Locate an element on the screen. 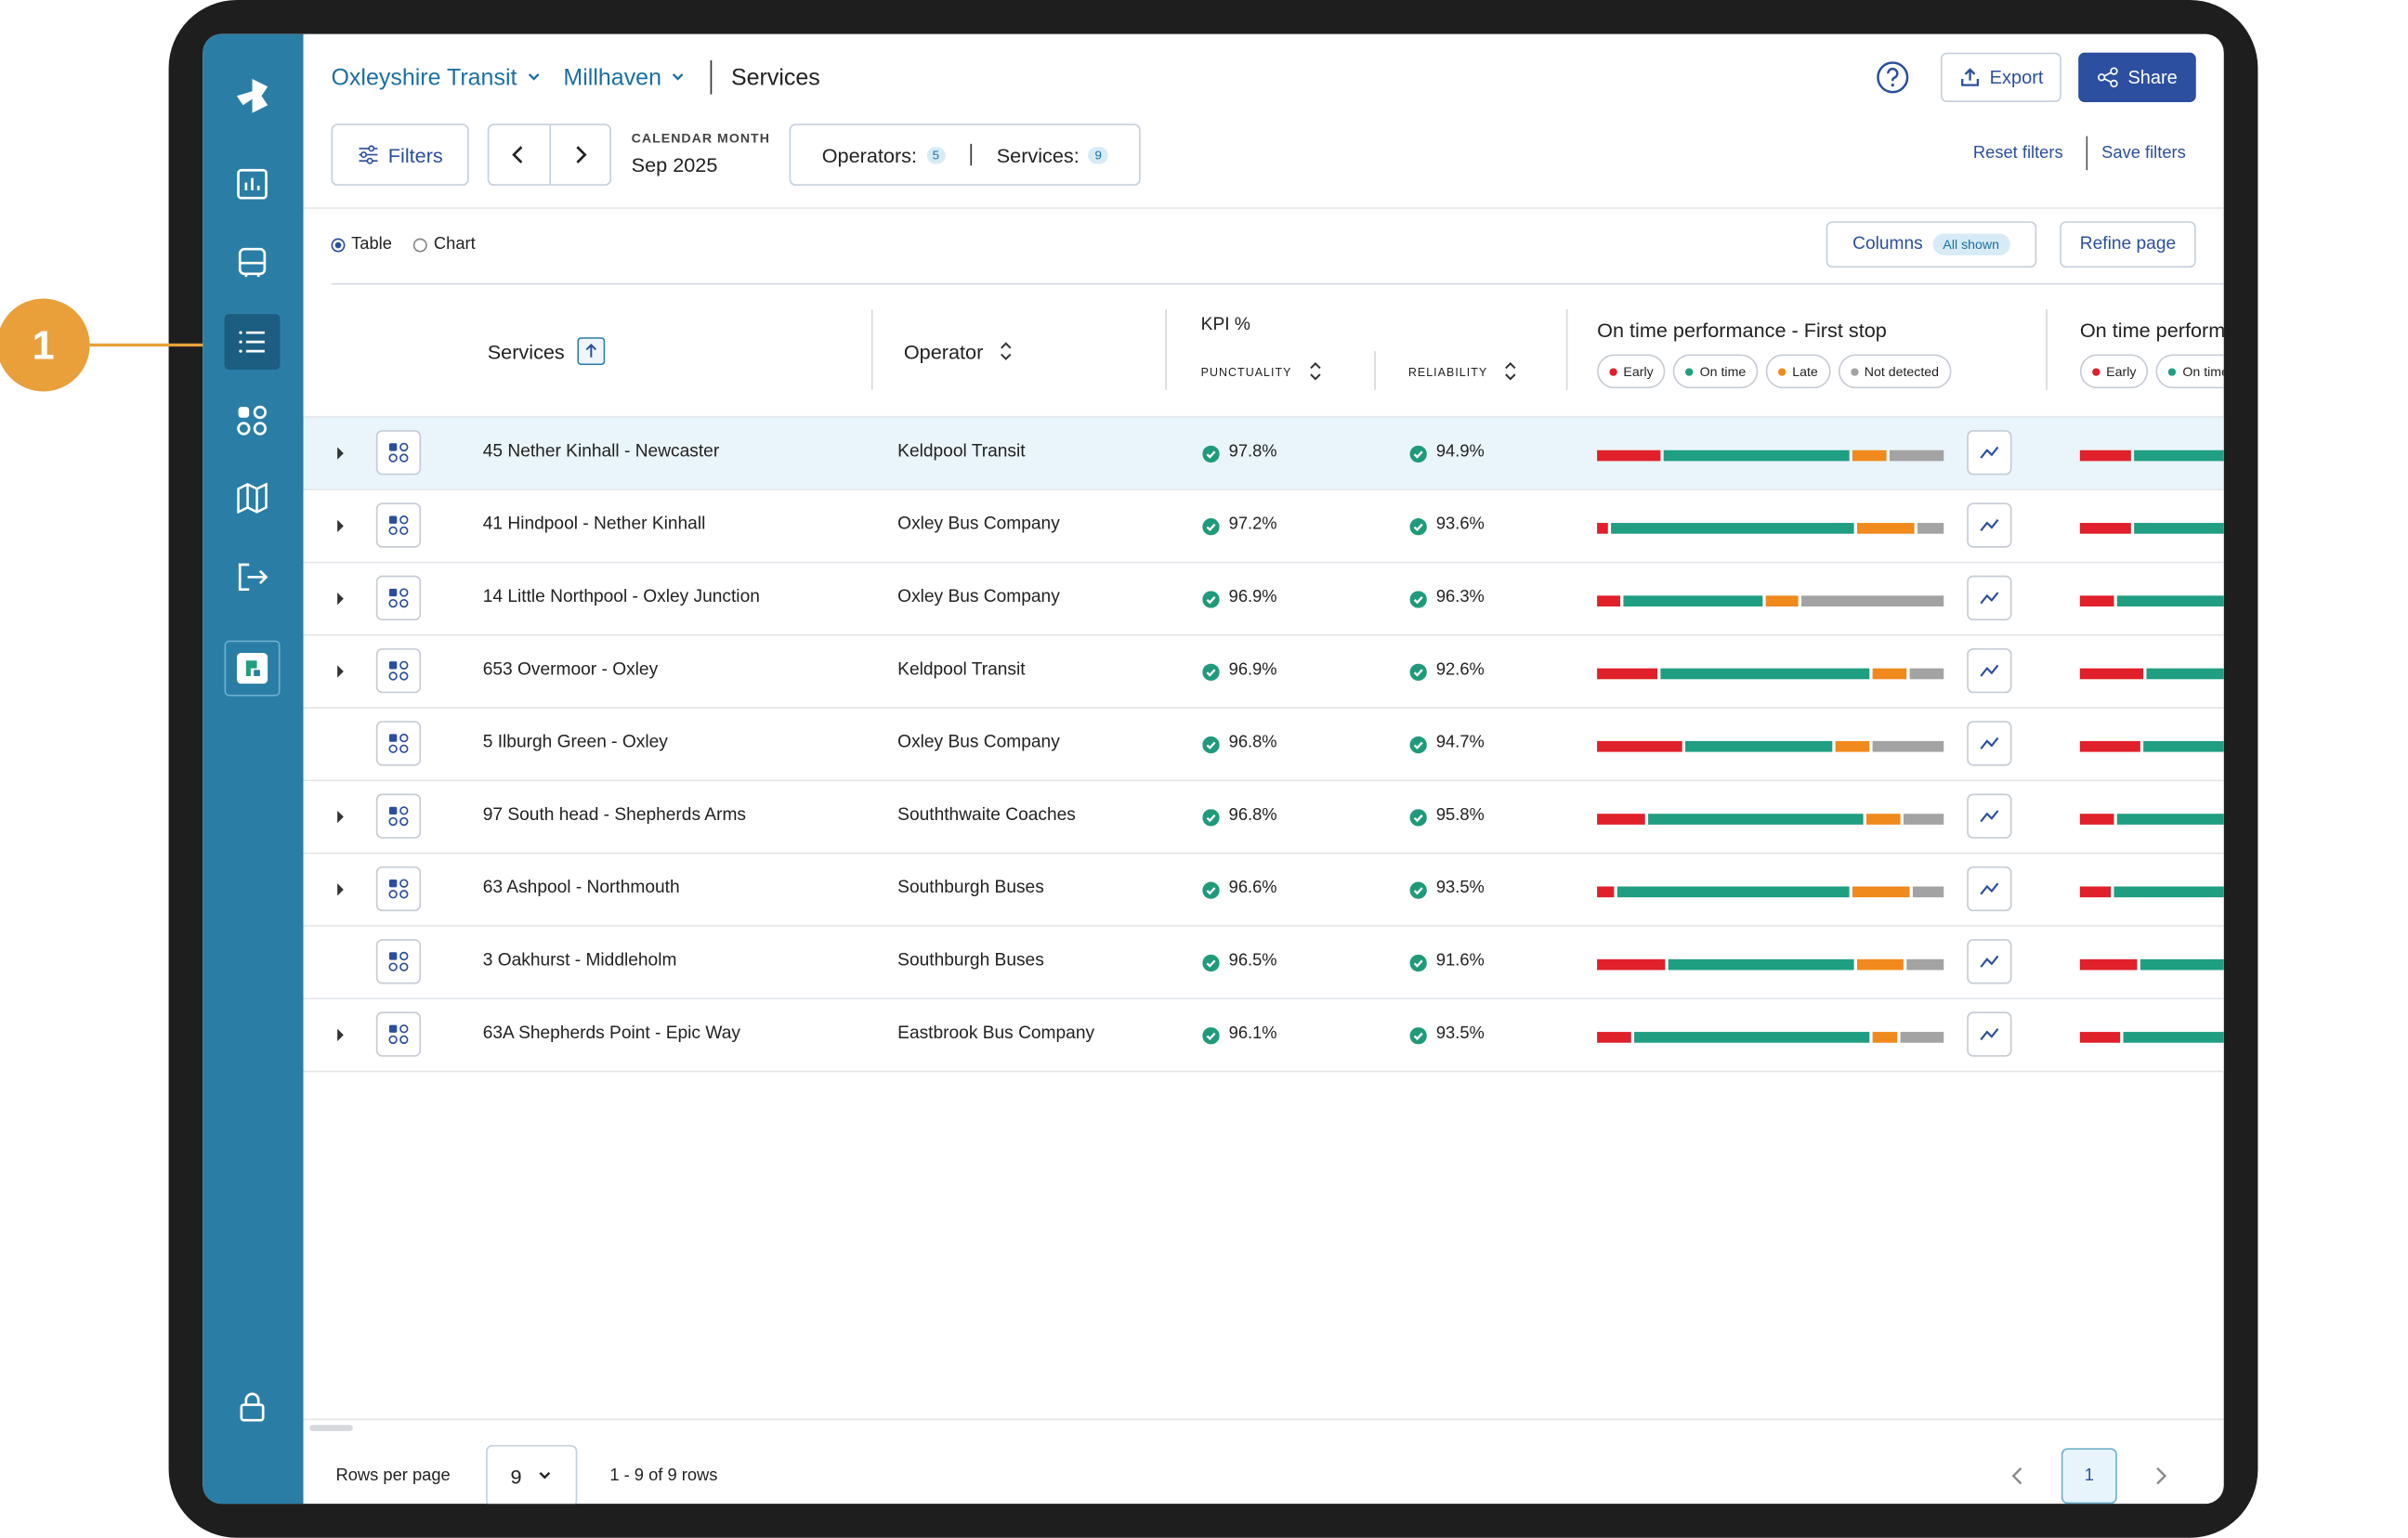 The image size is (2408, 1538). punctuality: 96.9% is located at coordinates (1252, 670).